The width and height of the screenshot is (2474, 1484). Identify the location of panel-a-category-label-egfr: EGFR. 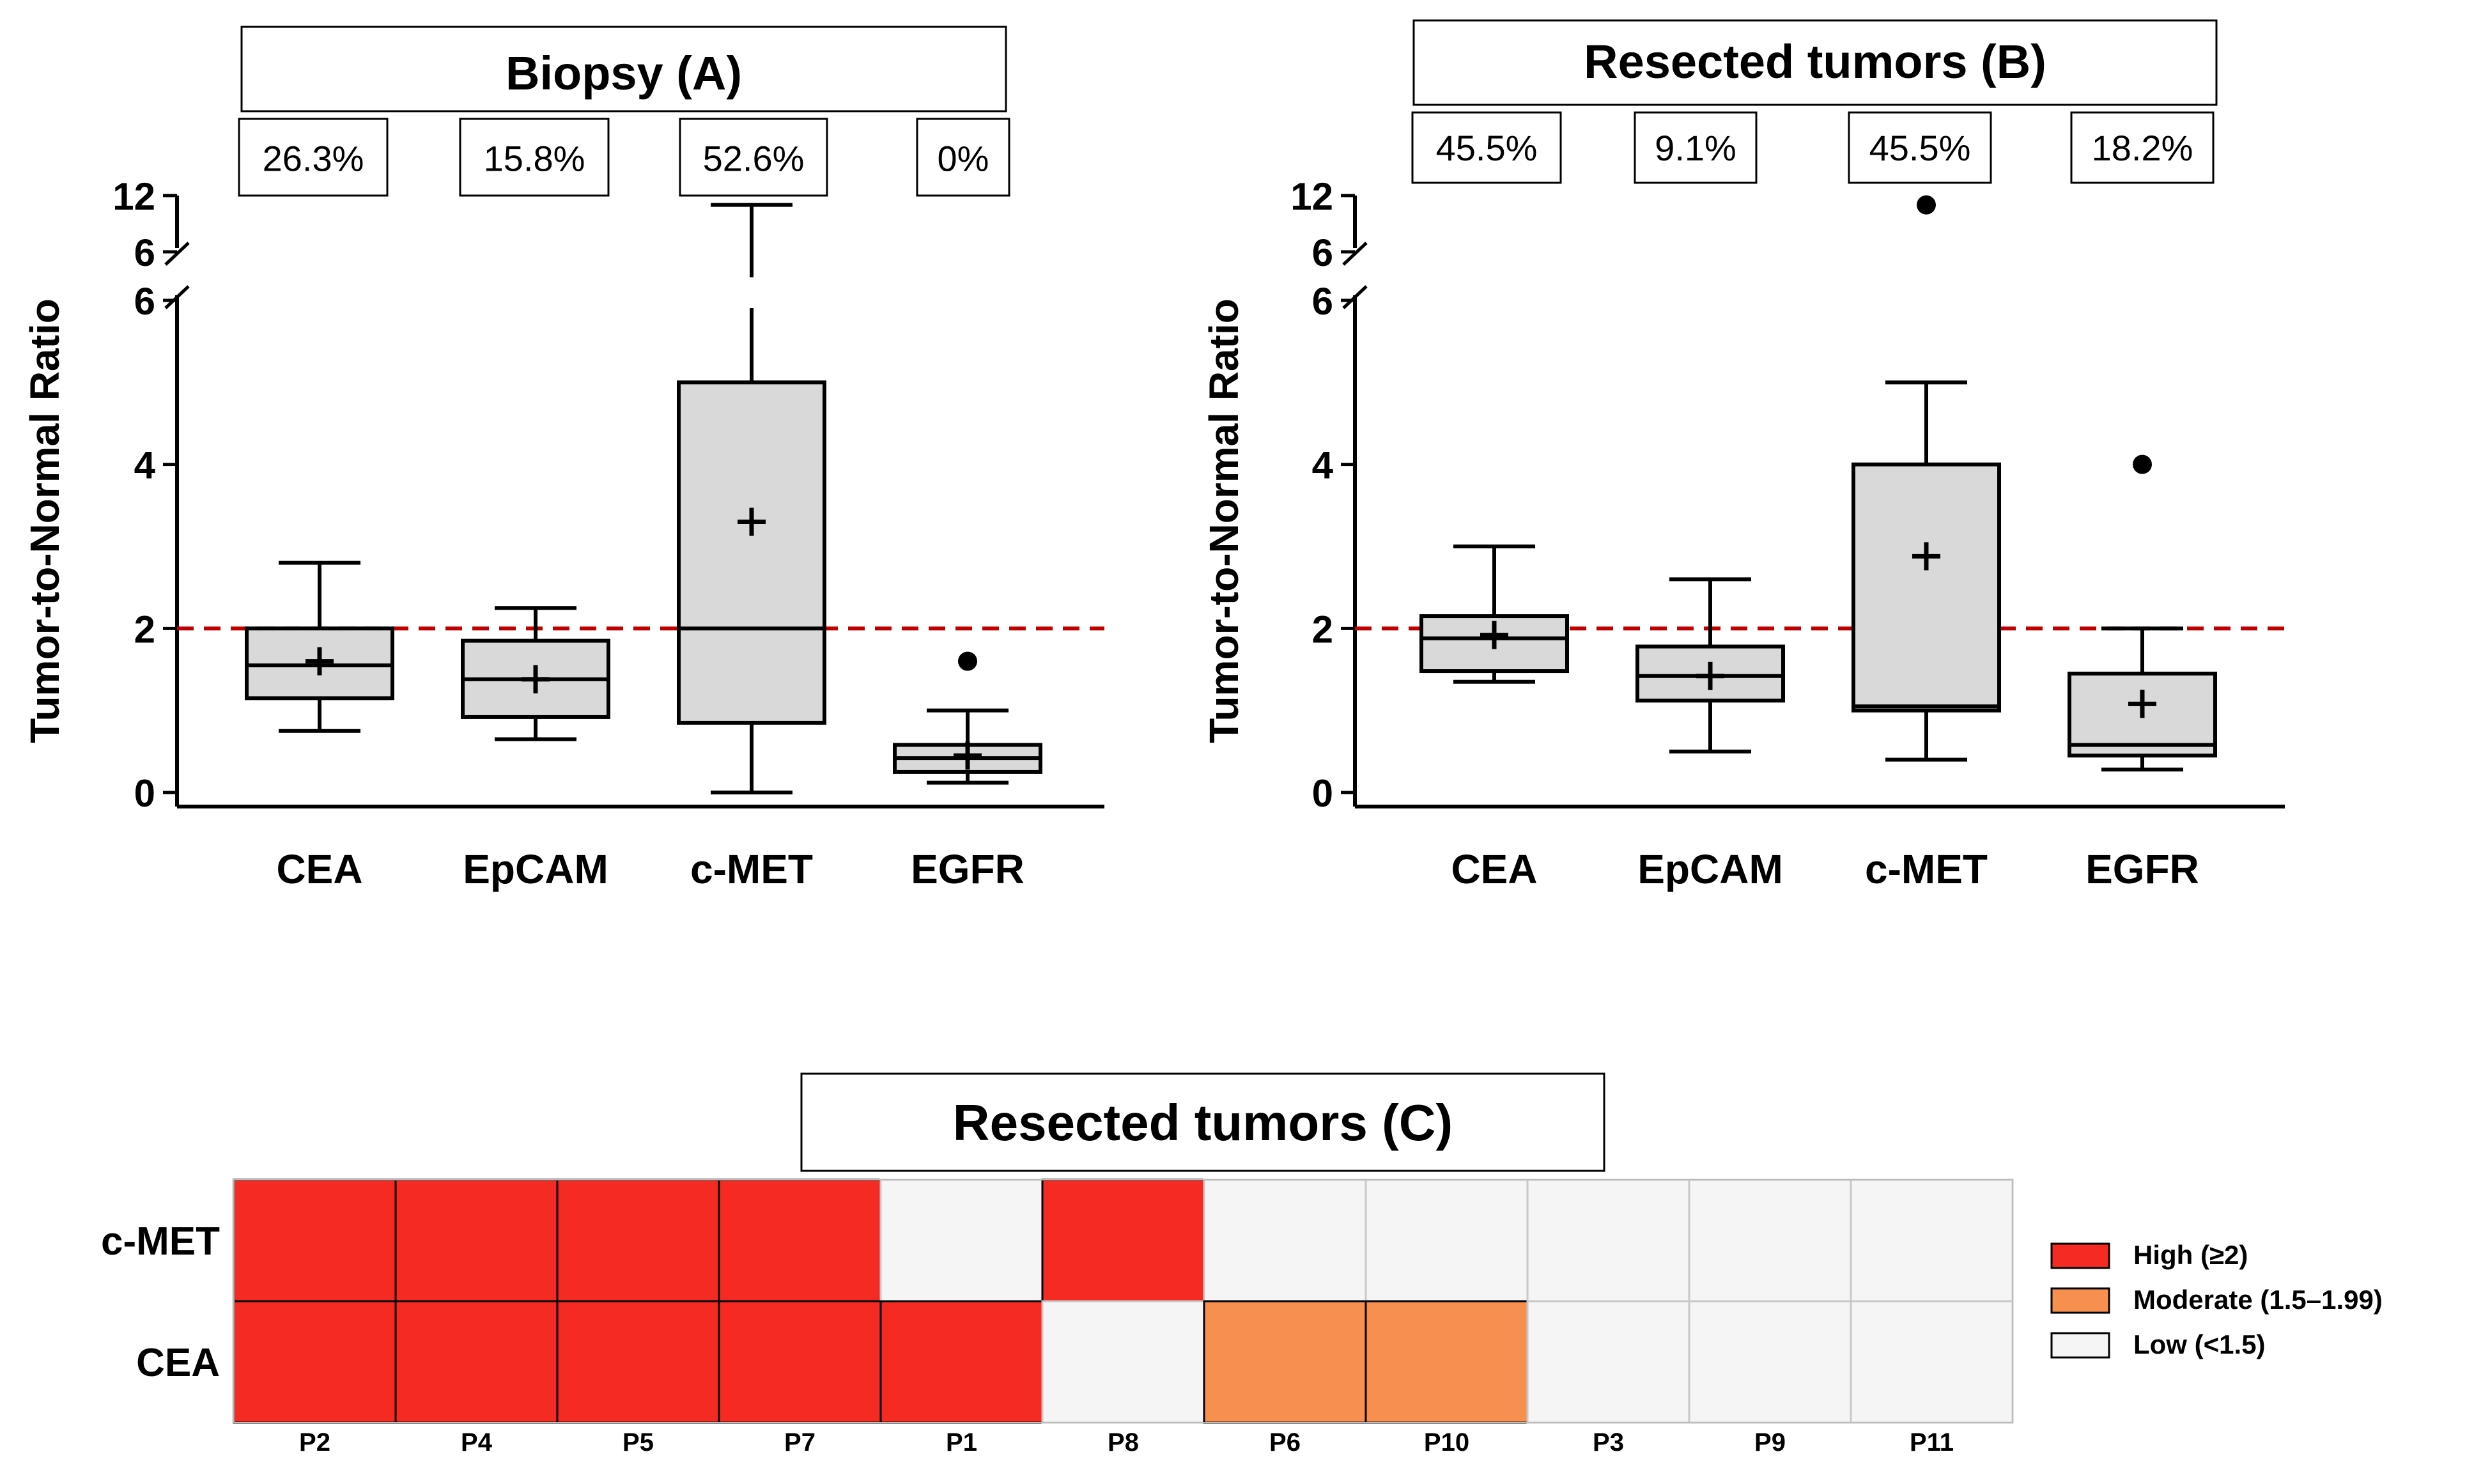
(967, 869).